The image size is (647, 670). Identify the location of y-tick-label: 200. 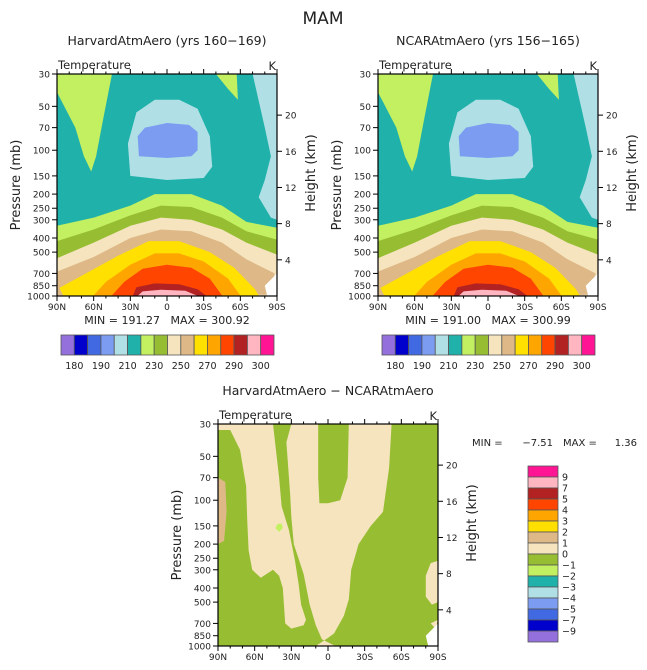
(362, 196).